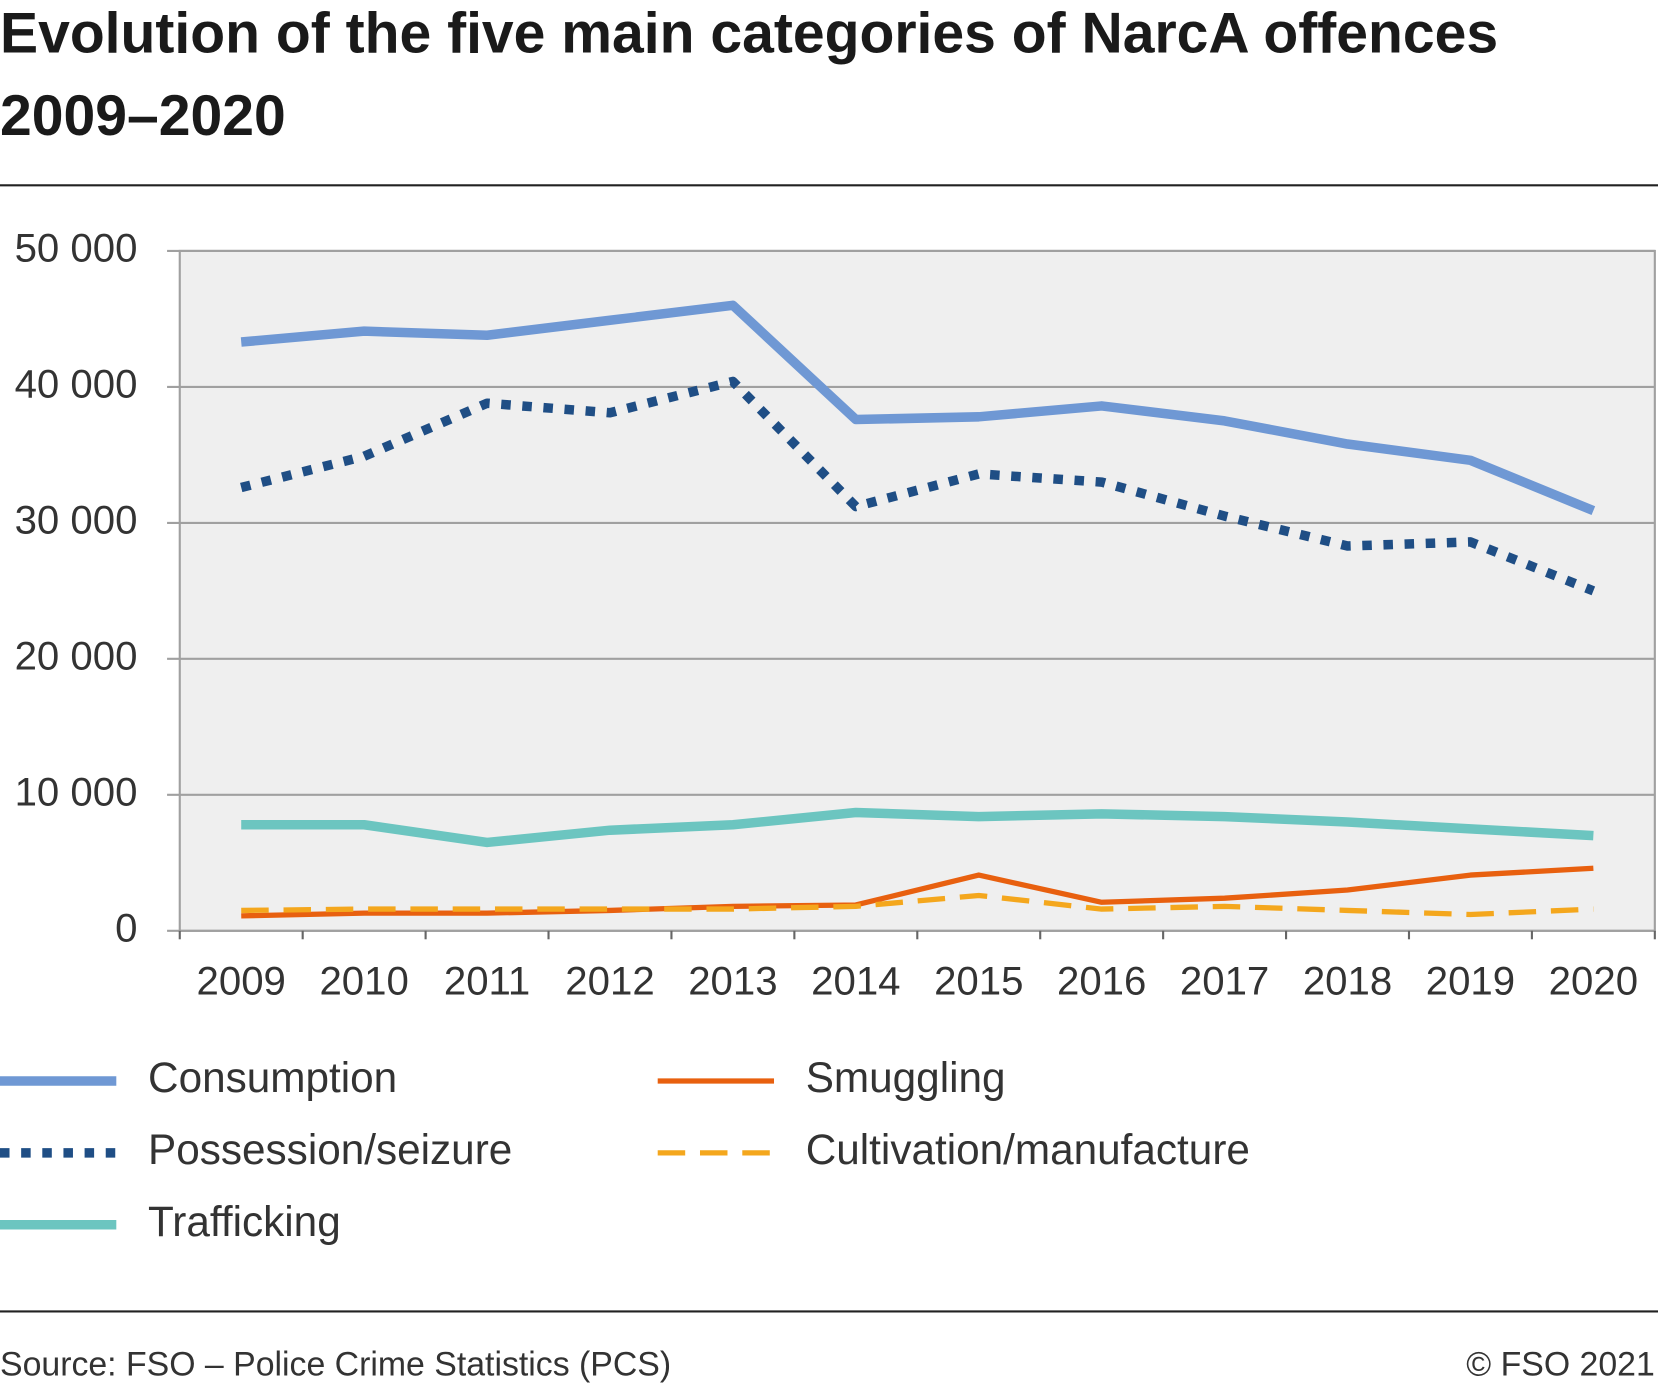  What do you see at coordinates (732, 980) in the screenshot?
I see `x-tick-label: 2013` at bounding box center [732, 980].